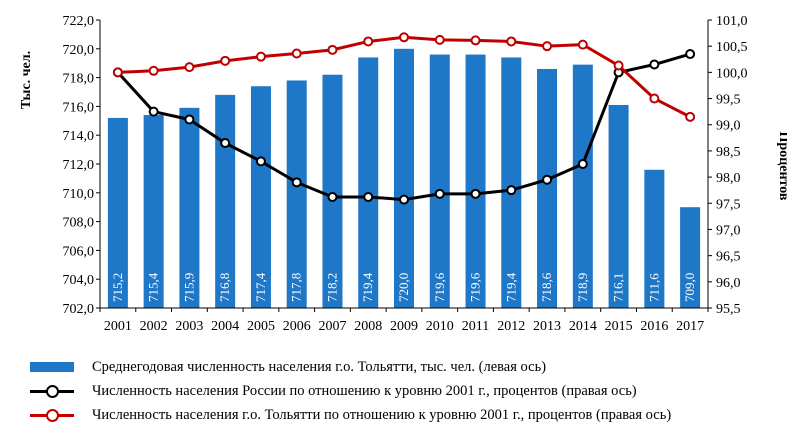  What do you see at coordinates (79, 280) in the screenshot?
I see `left-tick-label: 704,0` at bounding box center [79, 280].